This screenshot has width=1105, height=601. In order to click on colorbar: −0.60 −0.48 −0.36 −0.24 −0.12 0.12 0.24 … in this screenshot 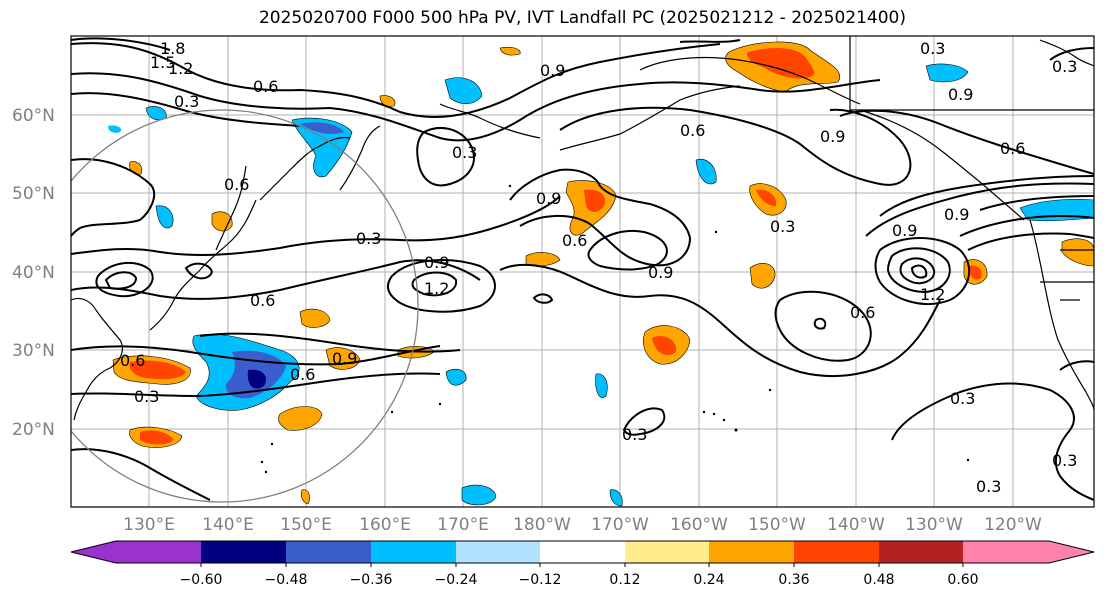, I will do `click(582, 564)`.